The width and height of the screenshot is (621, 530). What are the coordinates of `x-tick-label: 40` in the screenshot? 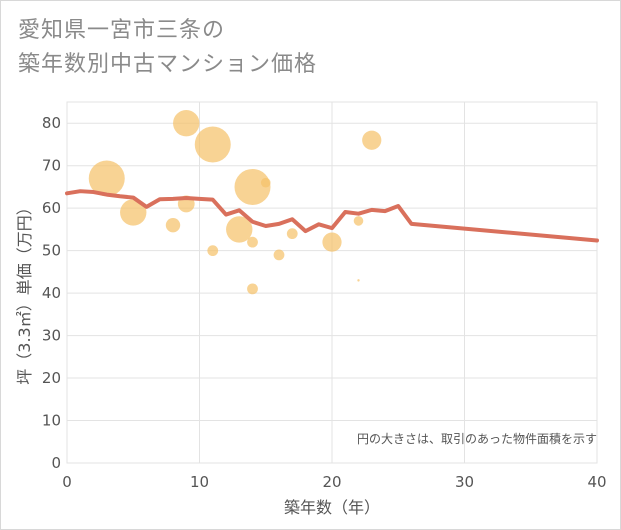 It's located at (596, 482).